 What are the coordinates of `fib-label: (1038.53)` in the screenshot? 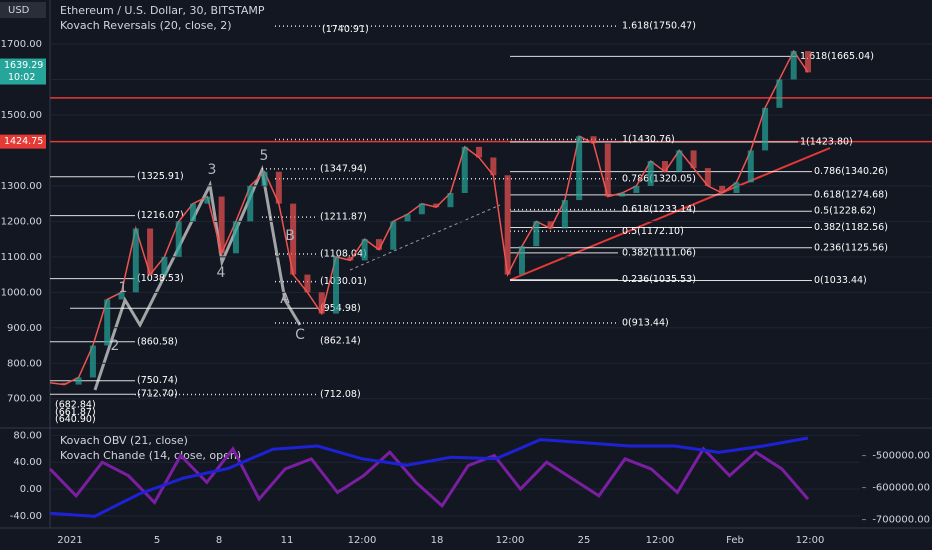 It's located at (160, 278).